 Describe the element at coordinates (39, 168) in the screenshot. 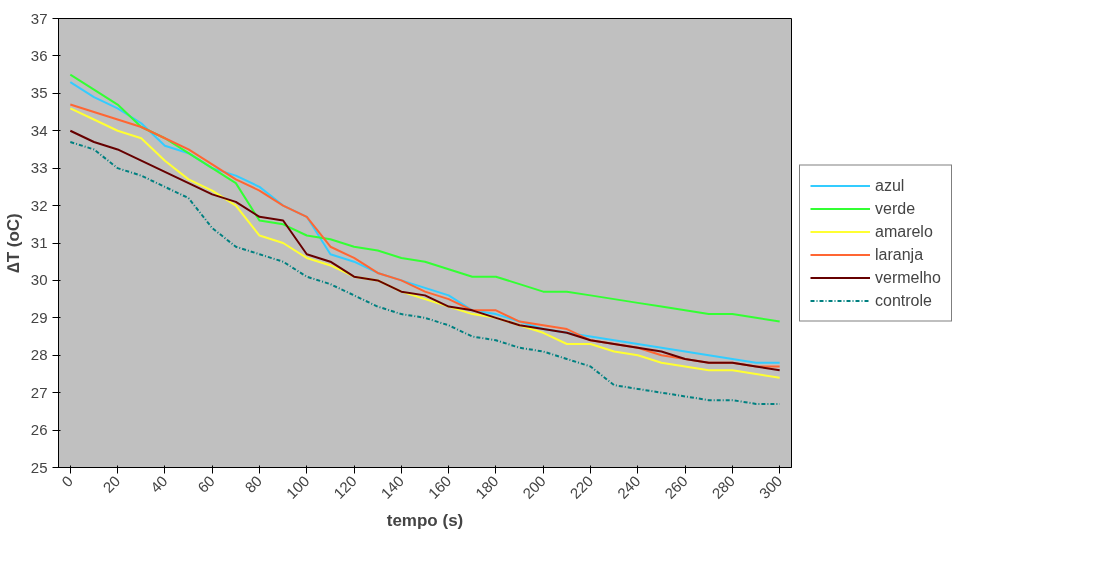

I see `y-tick-label: 33` at that location.